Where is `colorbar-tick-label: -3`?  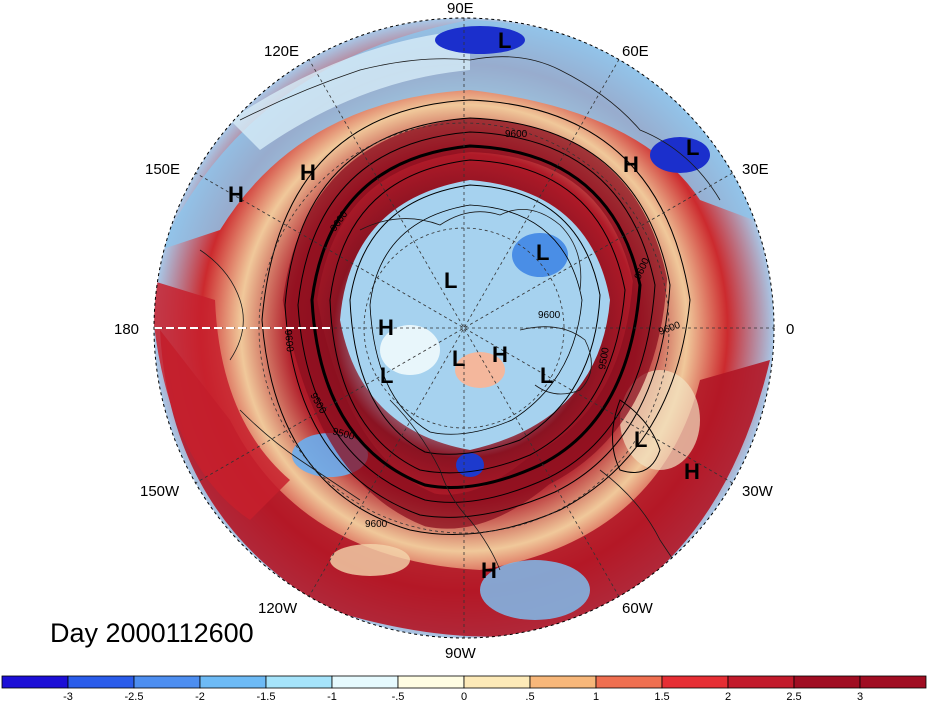
colorbar-tick-label: -3 is located at coordinates (68, 696).